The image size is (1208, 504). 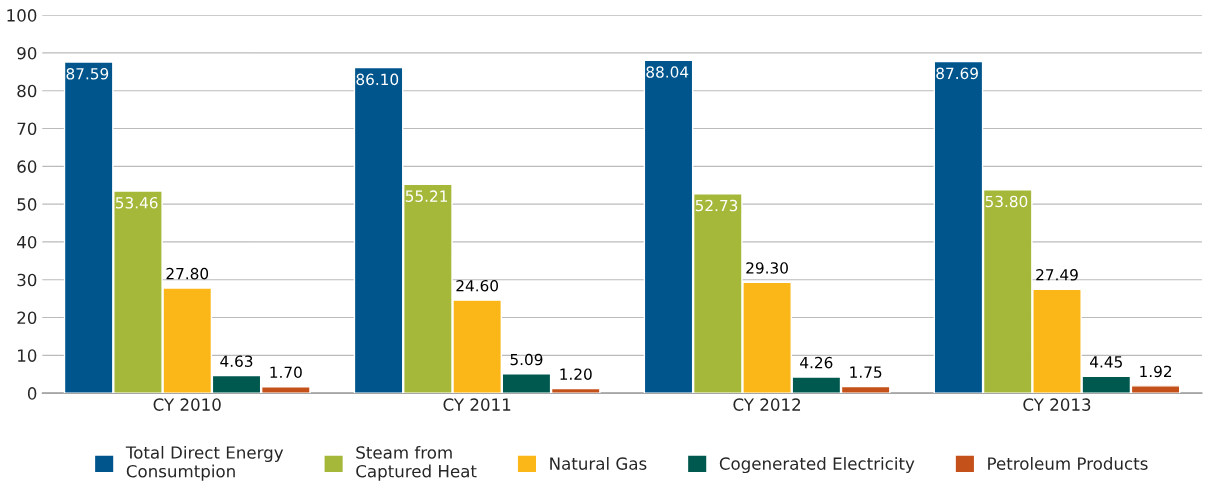 I want to click on legend-label: Petroleum Products, so click(x=1068, y=463).